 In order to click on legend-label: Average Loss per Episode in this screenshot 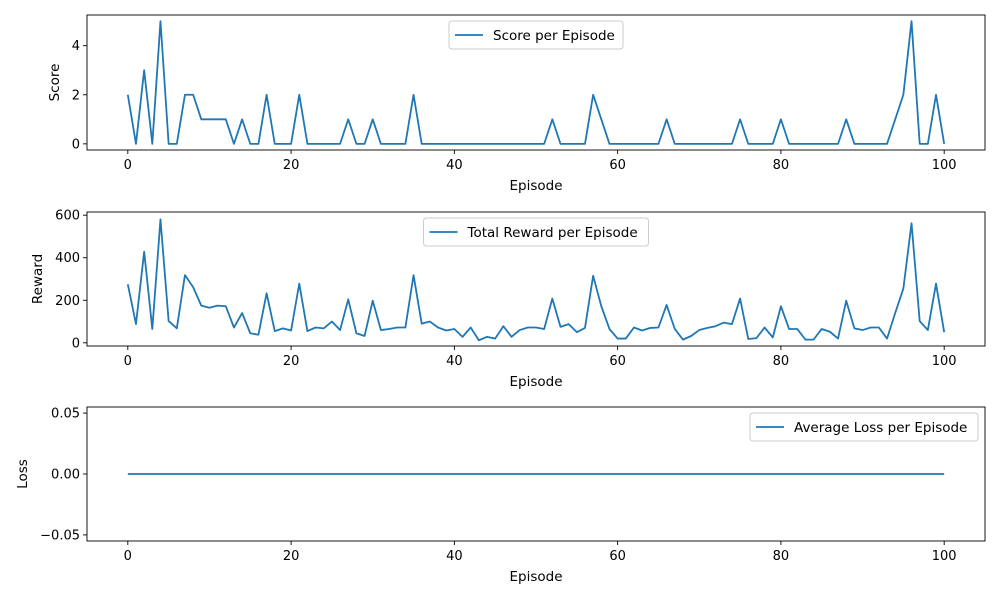, I will do `click(880, 428)`.